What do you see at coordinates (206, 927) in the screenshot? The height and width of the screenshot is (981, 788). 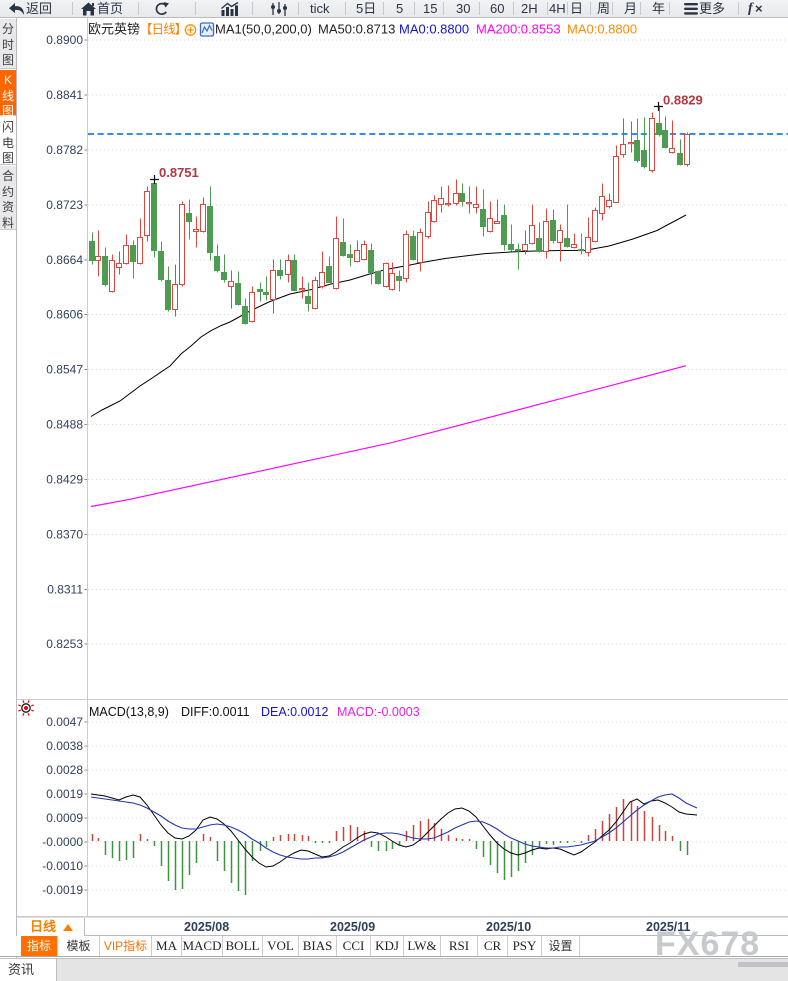 I see `svg-text: 2025/08` at bounding box center [206, 927].